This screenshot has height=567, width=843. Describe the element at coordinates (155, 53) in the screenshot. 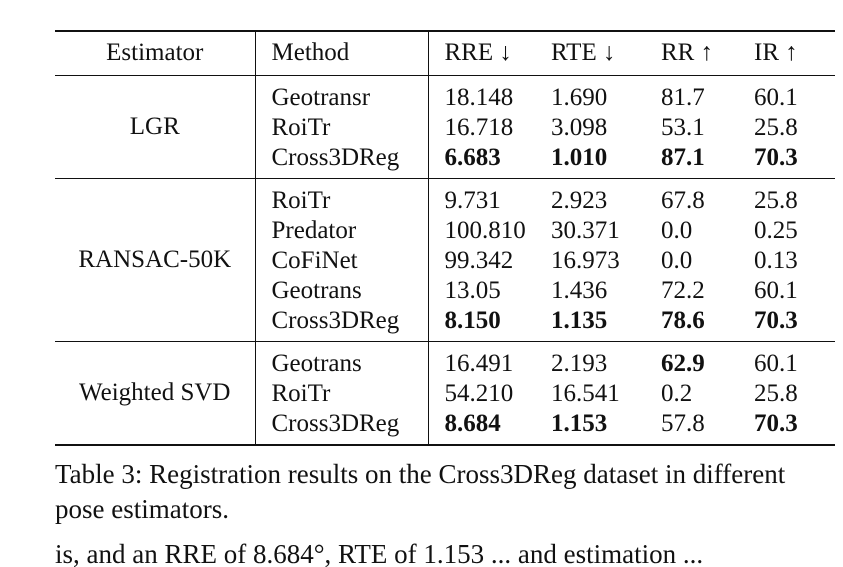

I see `header-estimator: Estimator` at that location.